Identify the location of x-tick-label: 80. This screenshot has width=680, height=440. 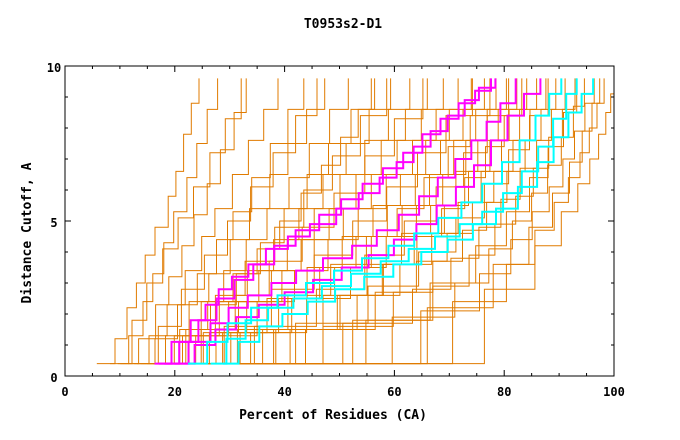
(504, 392).